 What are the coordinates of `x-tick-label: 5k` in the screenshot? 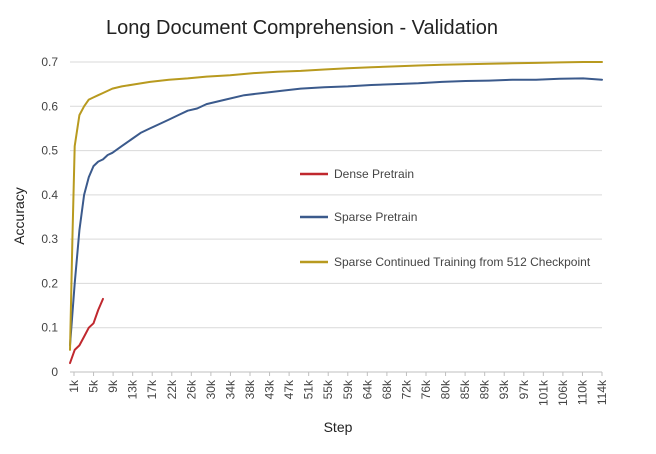 It's located at (94, 386).